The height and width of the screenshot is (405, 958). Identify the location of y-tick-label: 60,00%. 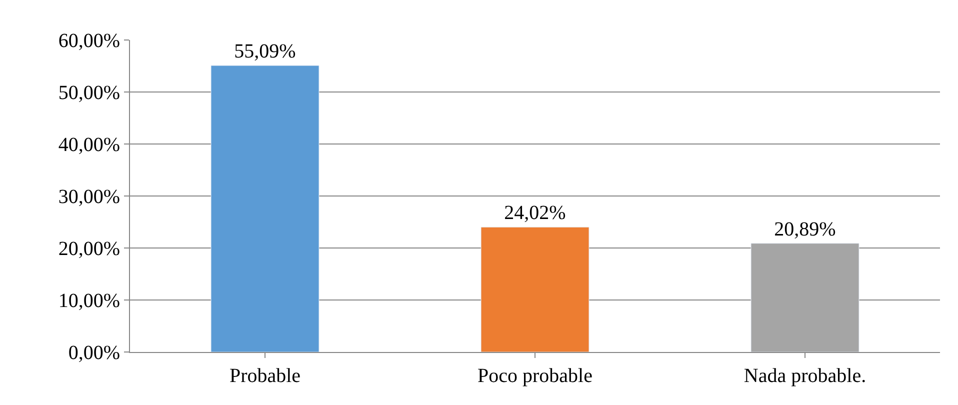
(89, 41).